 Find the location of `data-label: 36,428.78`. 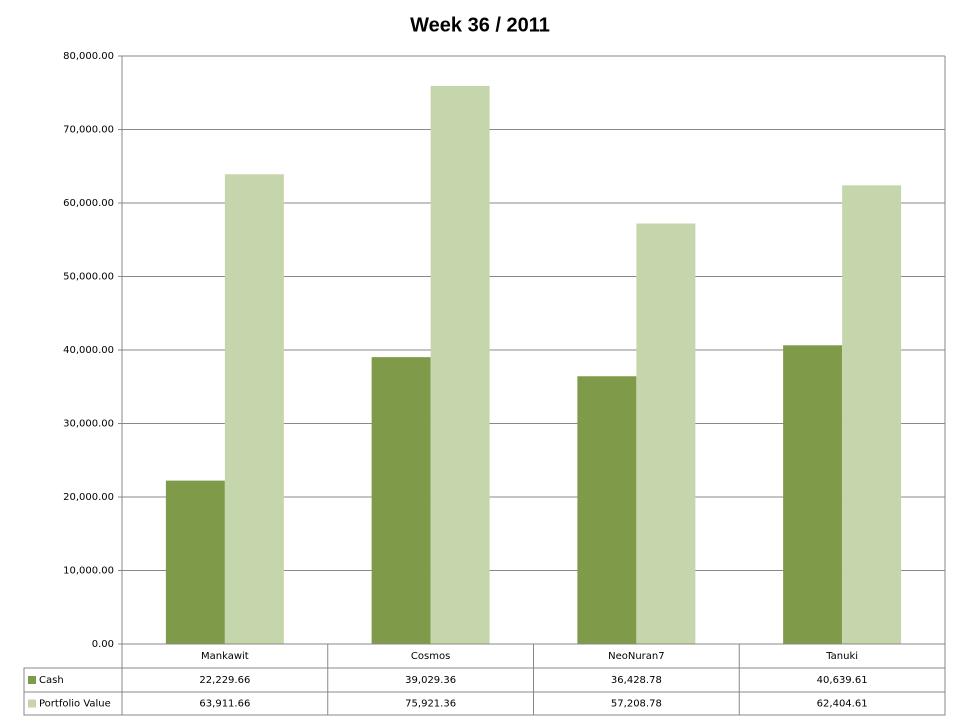

data-label: 36,428.78 is located at coordinates (636, 680).